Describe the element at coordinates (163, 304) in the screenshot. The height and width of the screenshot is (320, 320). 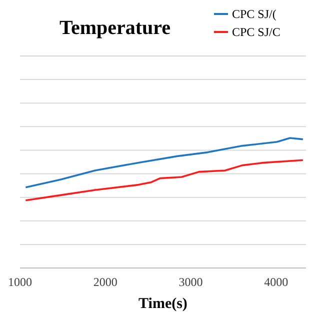
I see `x-axis-title: Time(s)` at that location.